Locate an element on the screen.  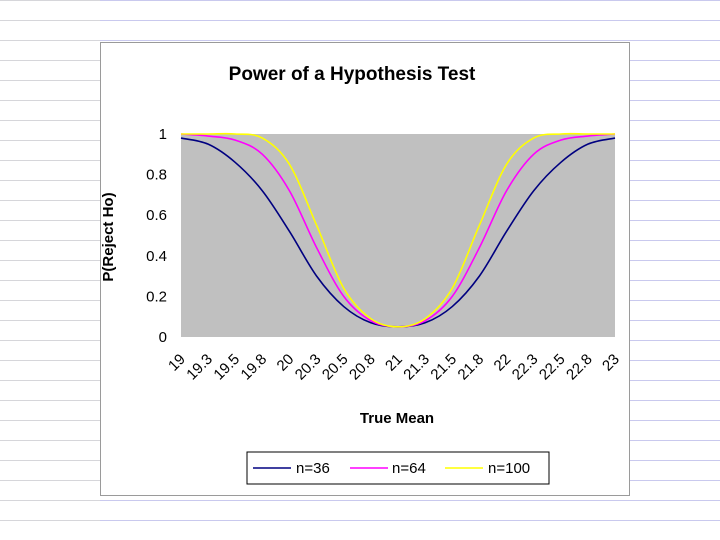
y-tick-label: 0.6 is located at coordinates (156, 215).